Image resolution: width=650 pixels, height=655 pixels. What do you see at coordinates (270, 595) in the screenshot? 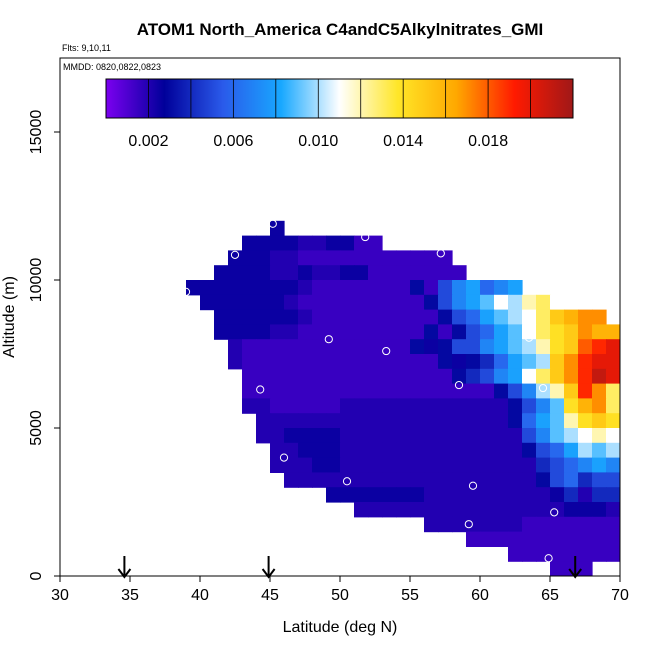
I see `x-tick-label: 45` at bounding box center [270, 595].